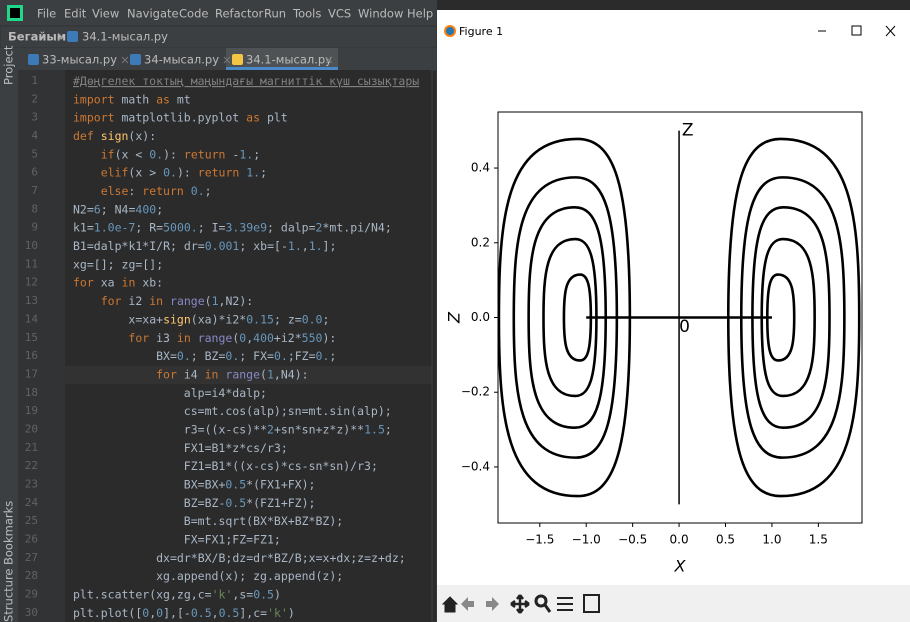 The image size is (910, 622). Describe the element at coordinates (771, 540) in the screenshot. I see `x-tick-label: 1.0` at that location.